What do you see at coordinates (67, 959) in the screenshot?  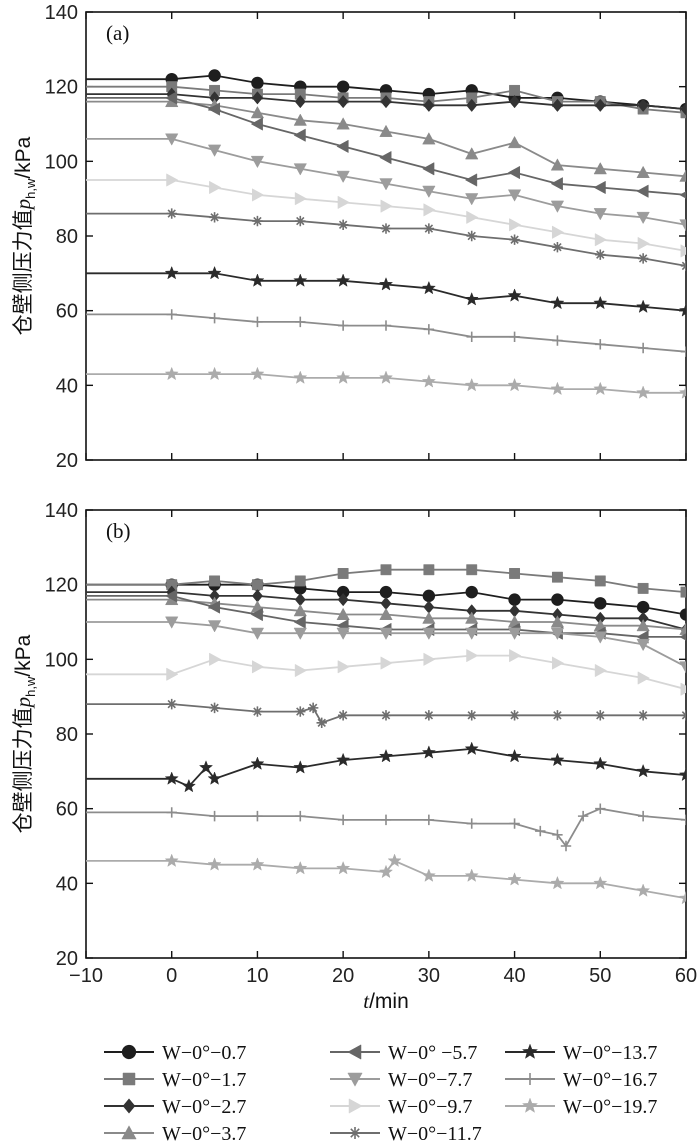 I see `y-tick-label: 20` at bounding box center [67, 959].